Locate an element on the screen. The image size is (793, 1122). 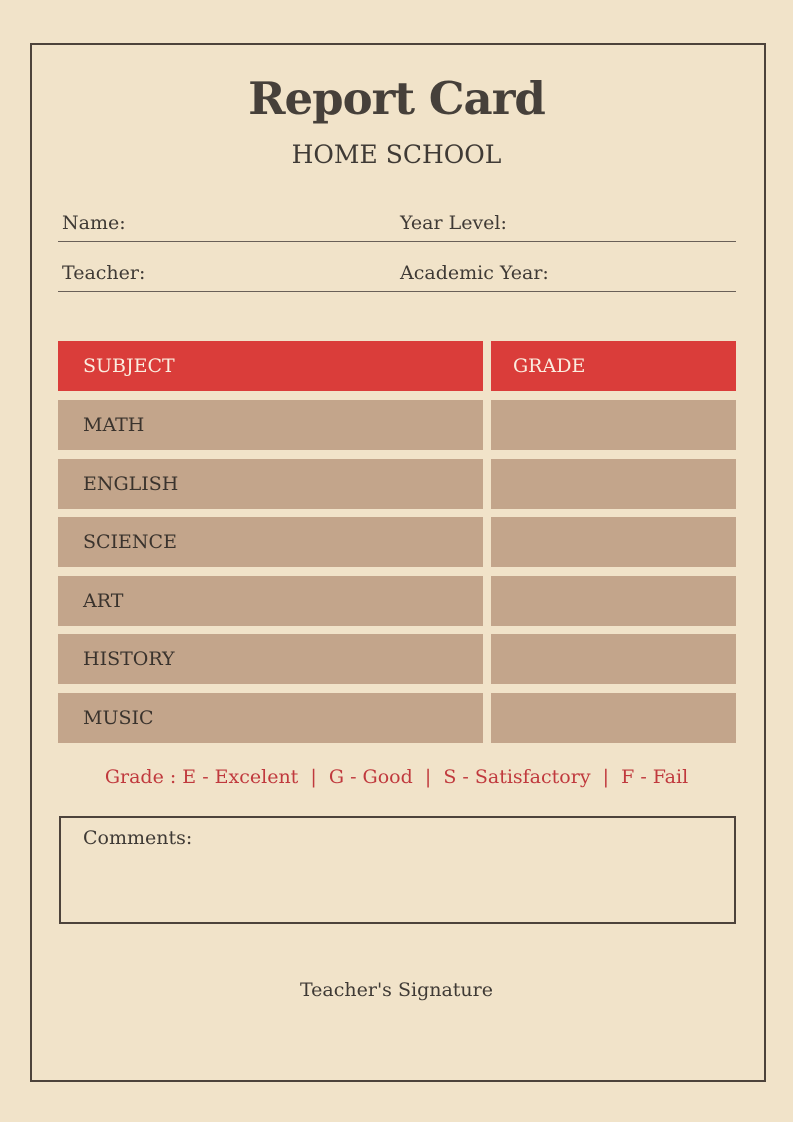
subject-cell: MATH is located at coordinates (270, 425).